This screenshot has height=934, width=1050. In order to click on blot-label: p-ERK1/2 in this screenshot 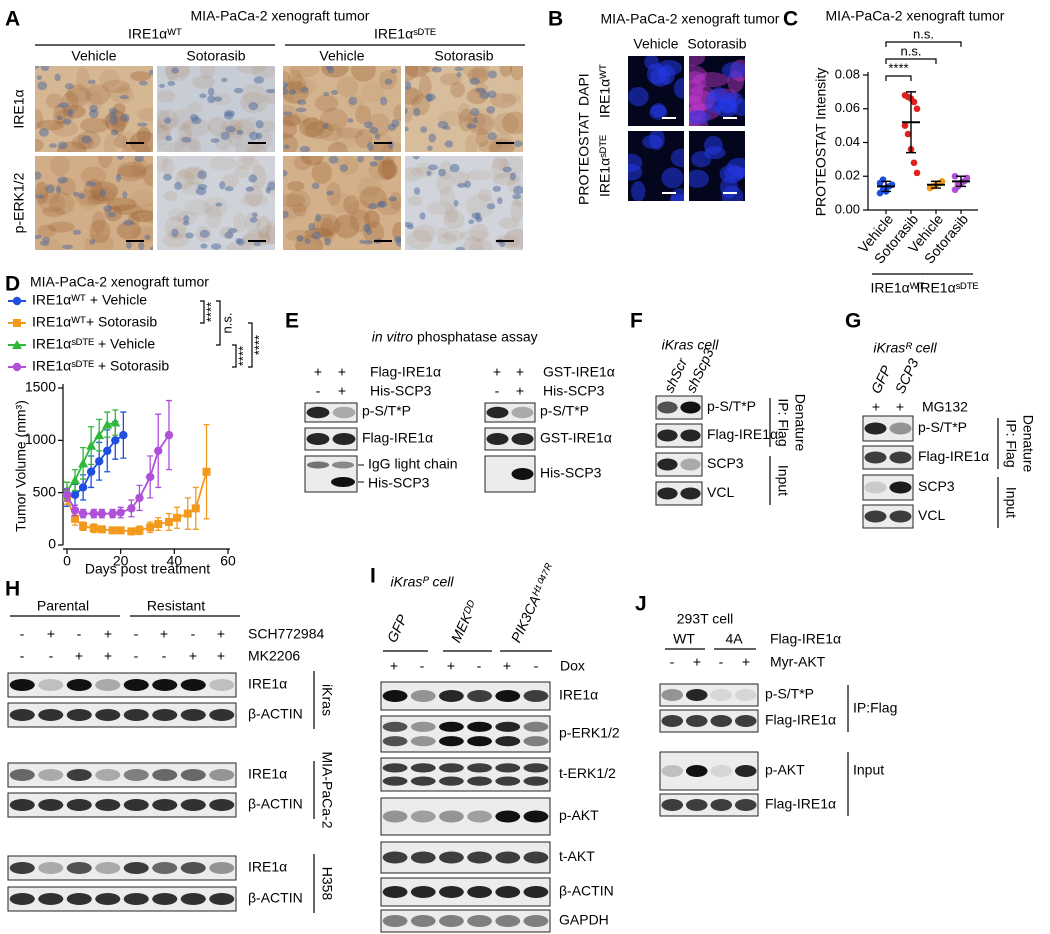, I will do `click(589, 733)`.